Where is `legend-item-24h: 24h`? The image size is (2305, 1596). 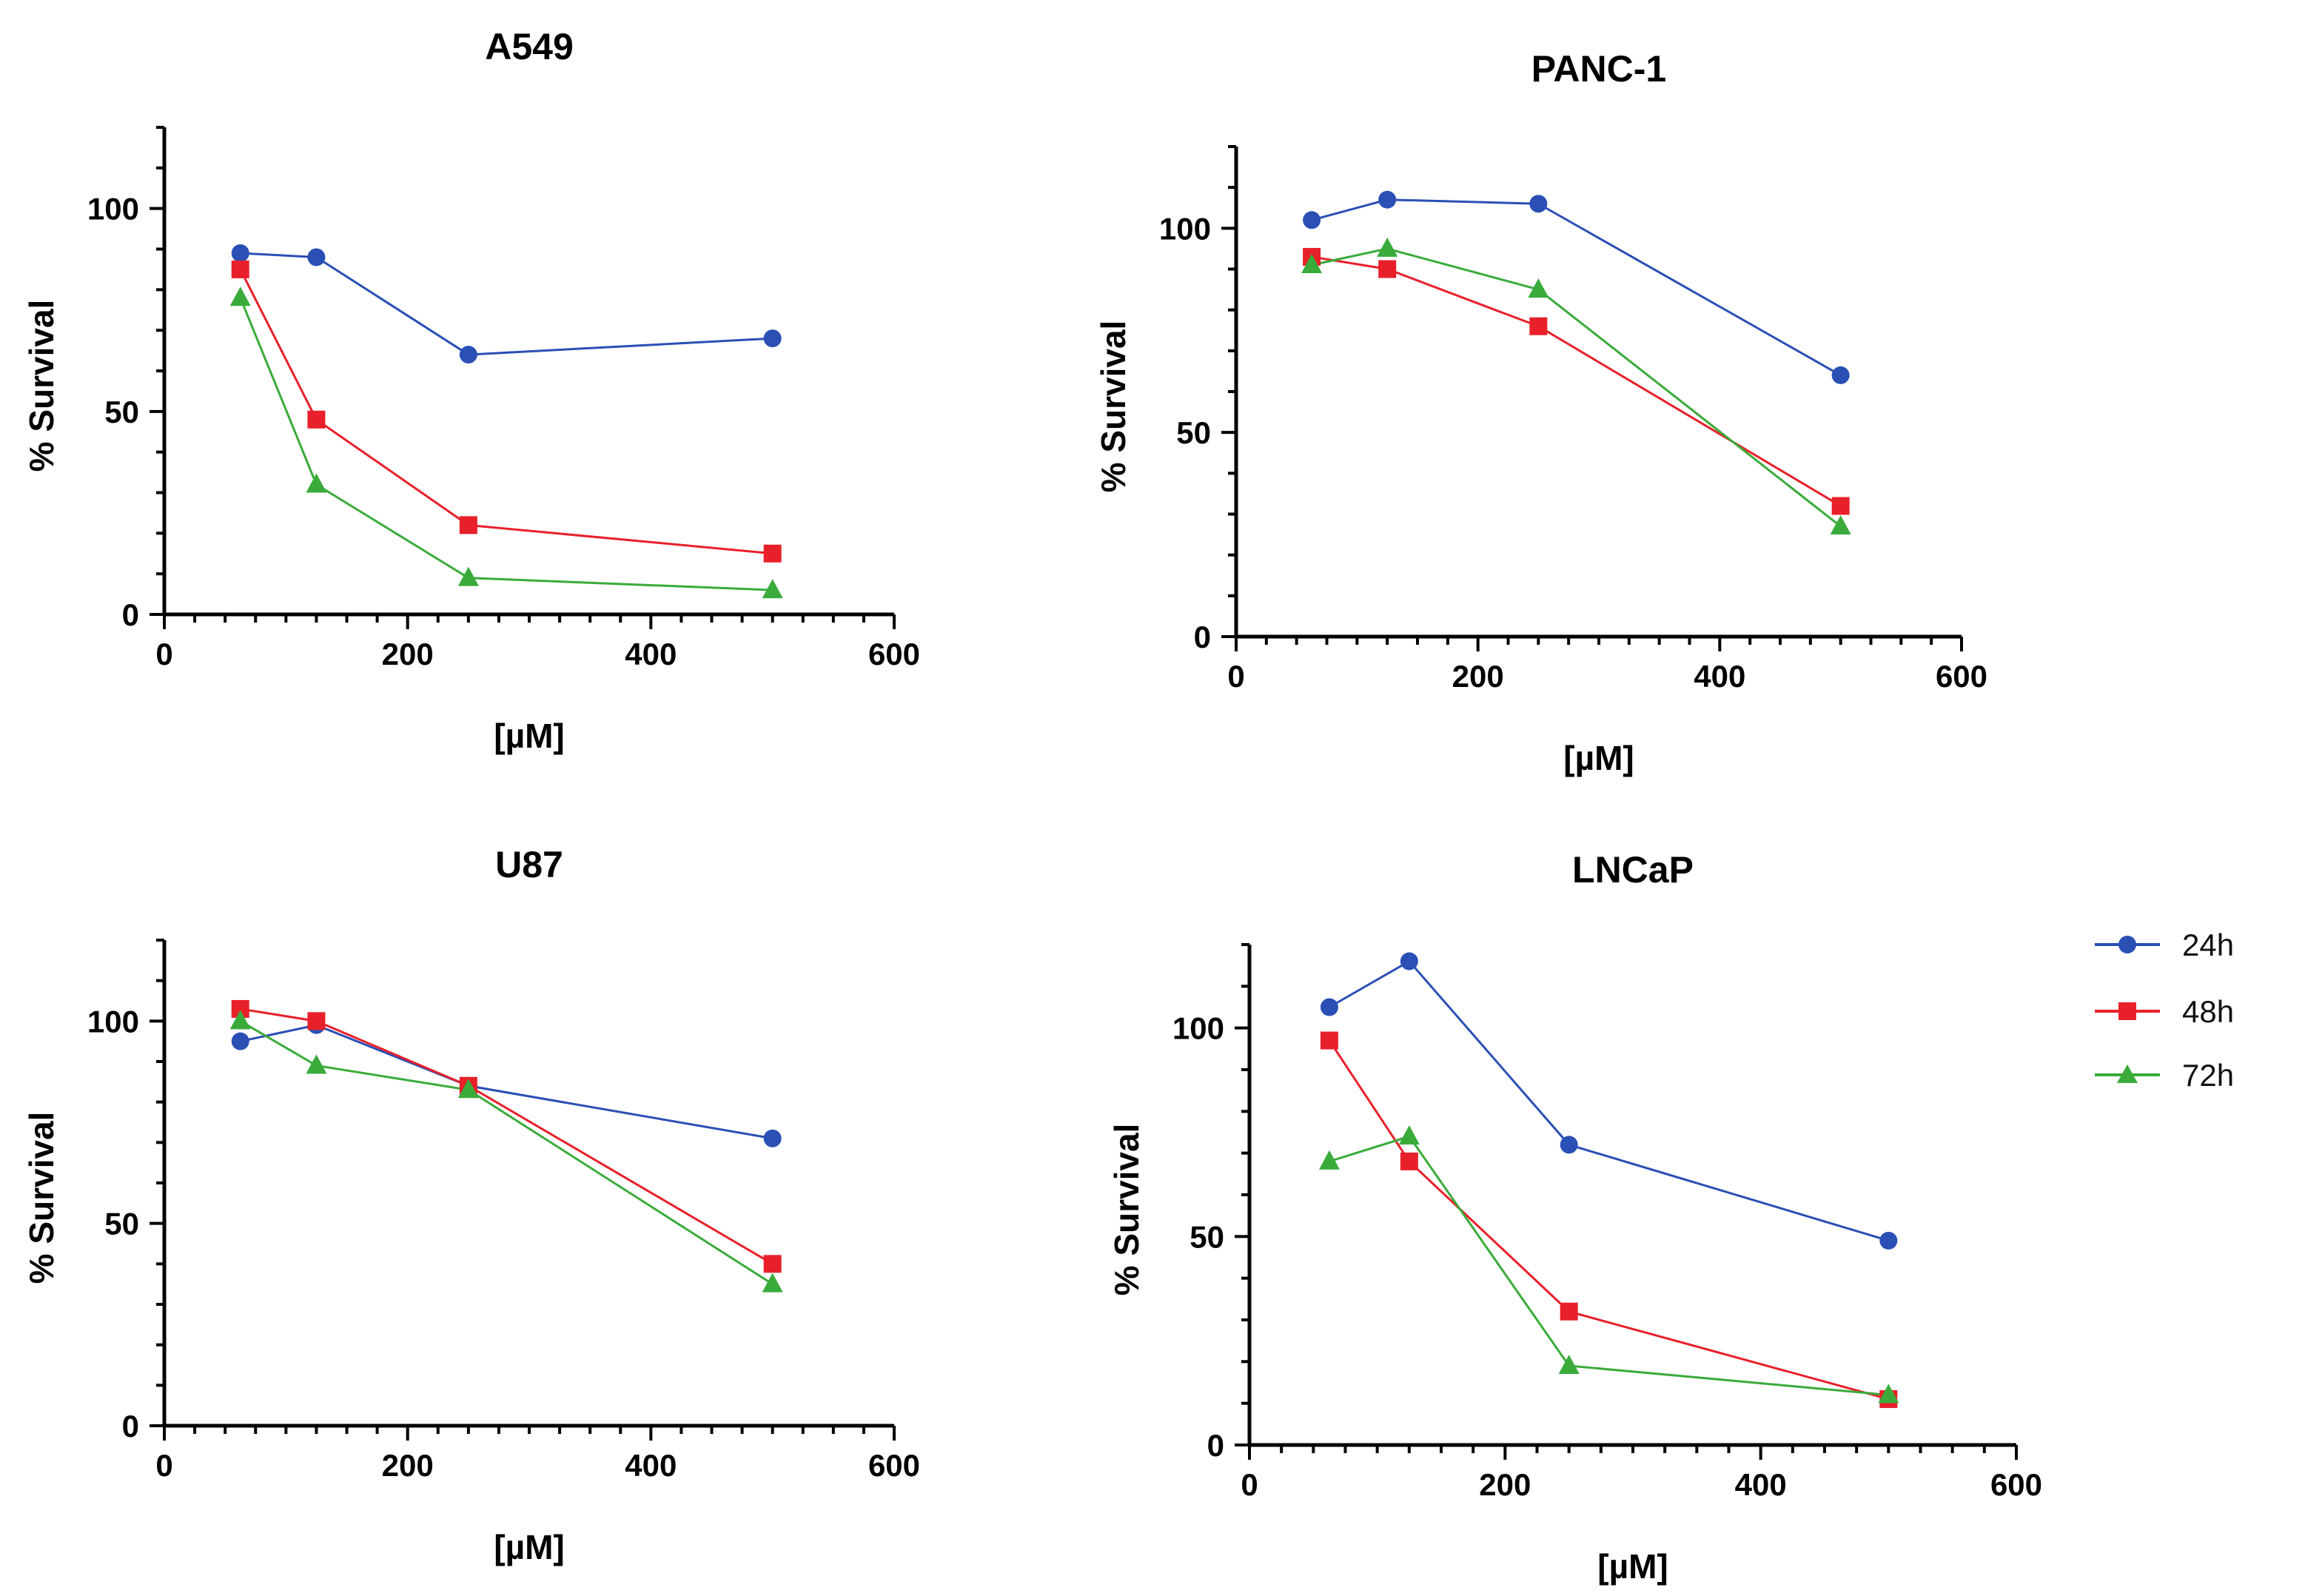
legend-item-24h: 24h is located at coordinates (2164, 945).